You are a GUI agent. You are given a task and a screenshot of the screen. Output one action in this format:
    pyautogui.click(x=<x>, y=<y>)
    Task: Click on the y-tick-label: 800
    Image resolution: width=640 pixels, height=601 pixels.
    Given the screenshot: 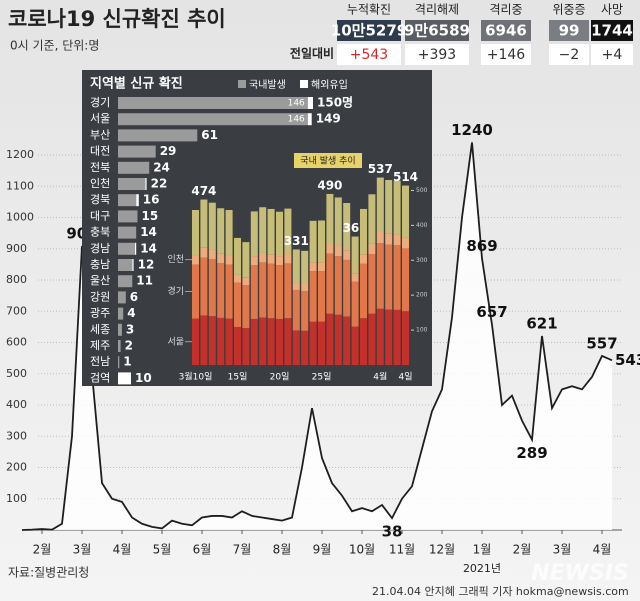 What is the action you would take?
    pyautogui.click(x=16, y=279)
    